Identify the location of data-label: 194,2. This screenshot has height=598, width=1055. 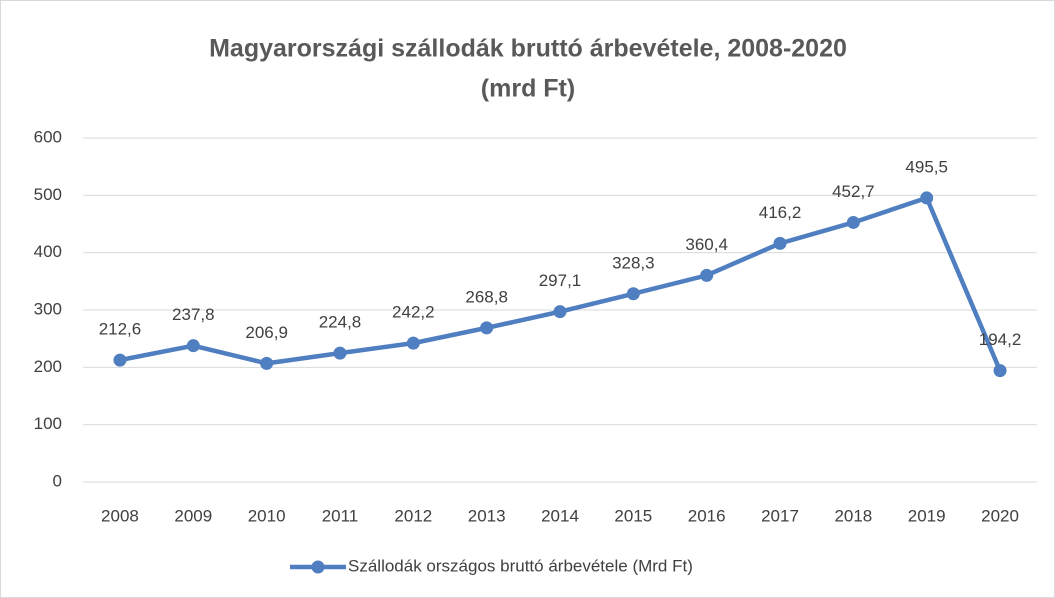
(1000, 339).